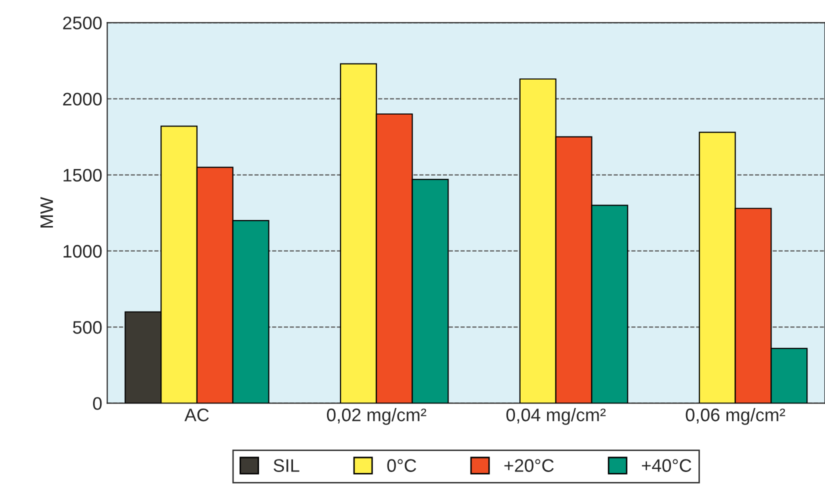 The image size is (825, 504). Describe the element at coordinates (287, 465) in the screenshot. I see `legend-label: SIL` at that location.